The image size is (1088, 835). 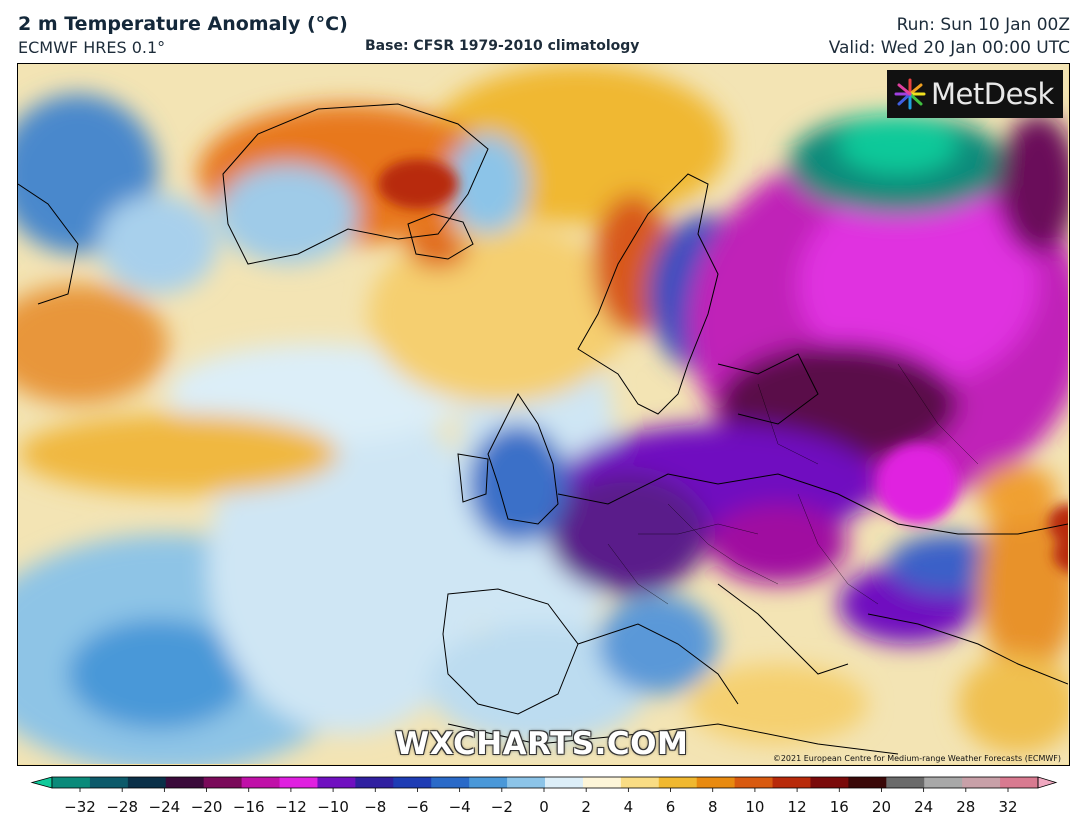 I want to click on colorbar-tick-label: 8, so click(x=713, y=807).